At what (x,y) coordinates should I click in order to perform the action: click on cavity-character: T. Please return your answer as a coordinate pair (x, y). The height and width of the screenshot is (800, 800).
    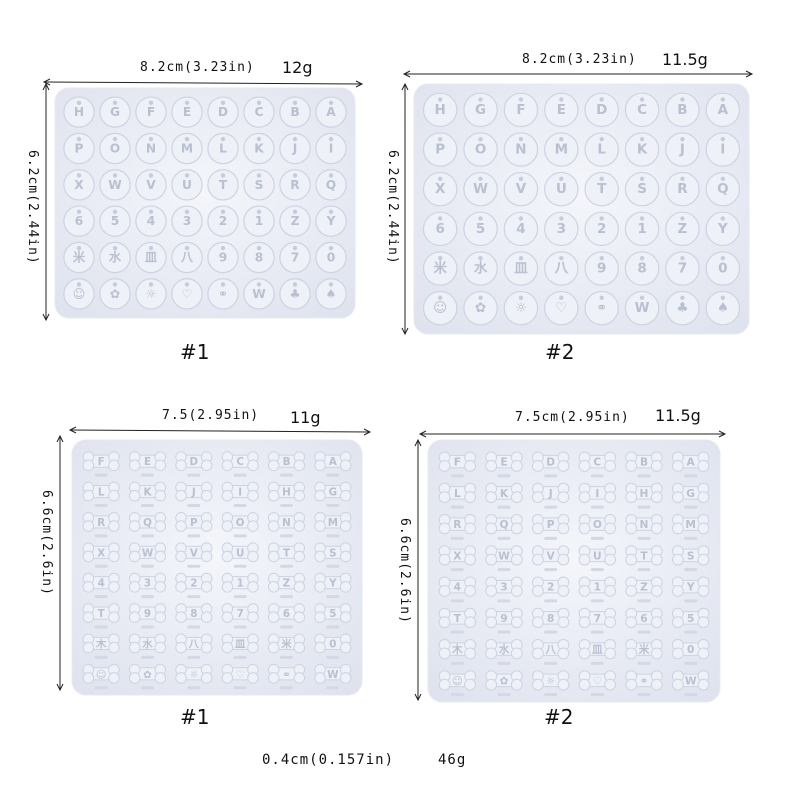
    Looking at the image, I should click on (644, 555).